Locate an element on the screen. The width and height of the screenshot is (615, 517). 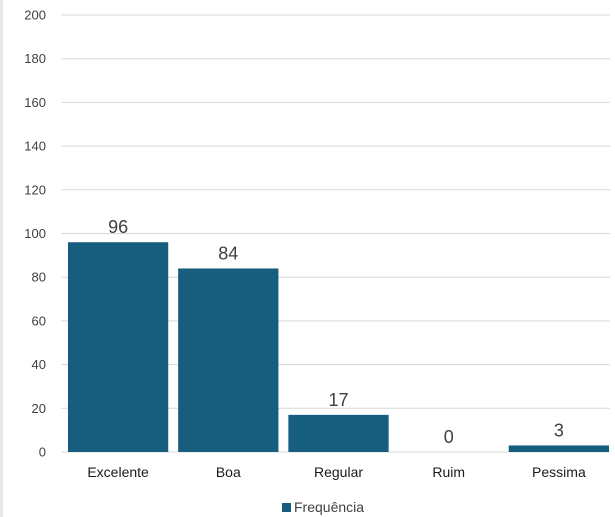
legend: Frequência is located at coordinates (323, 507).